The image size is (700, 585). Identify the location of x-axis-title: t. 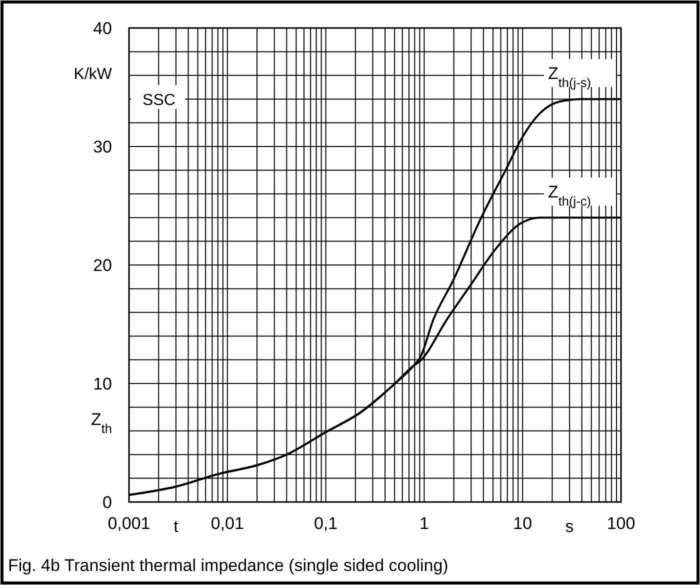
(176, 526).